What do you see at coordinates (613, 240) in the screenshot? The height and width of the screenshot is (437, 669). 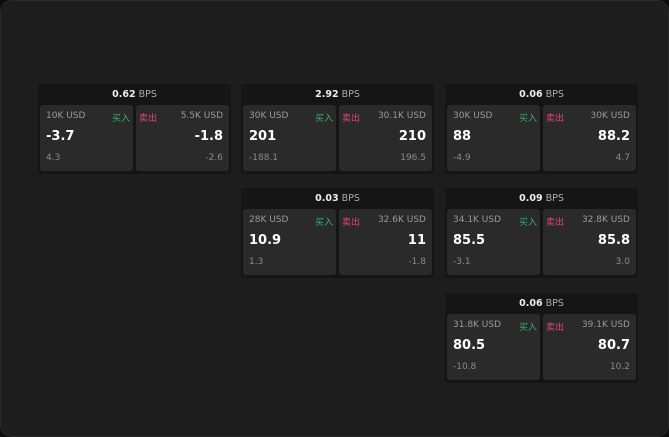 I see `sell-price: 85.8` at bounding box center [613, 240].